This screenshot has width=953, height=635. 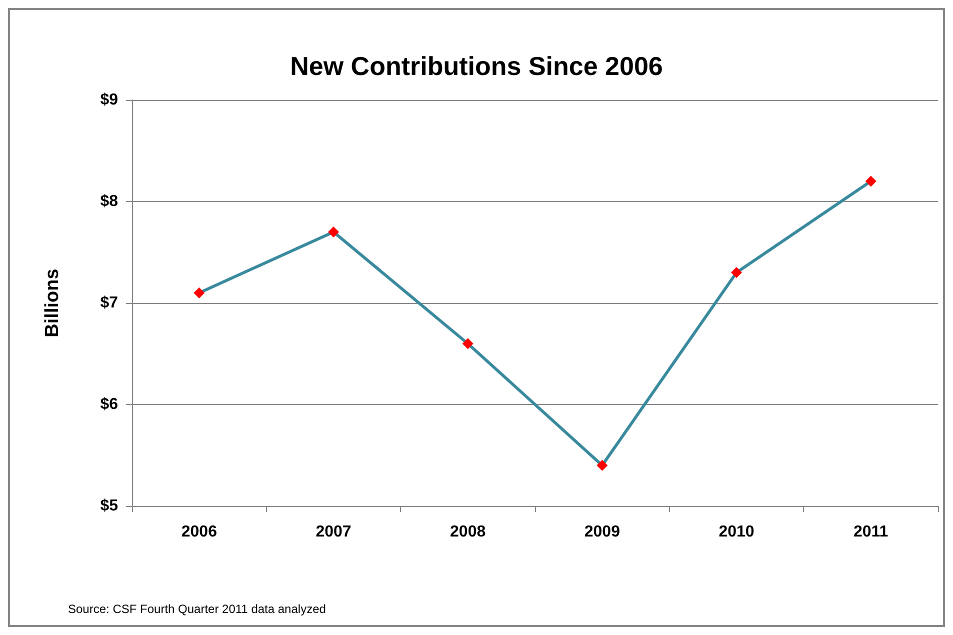 What do you see at coordinates (197, 609) in the screenshot?
I see `source-note: Source: CSF Fourth Quarter 2011 data analyzed` at bounding box center [197, 609].